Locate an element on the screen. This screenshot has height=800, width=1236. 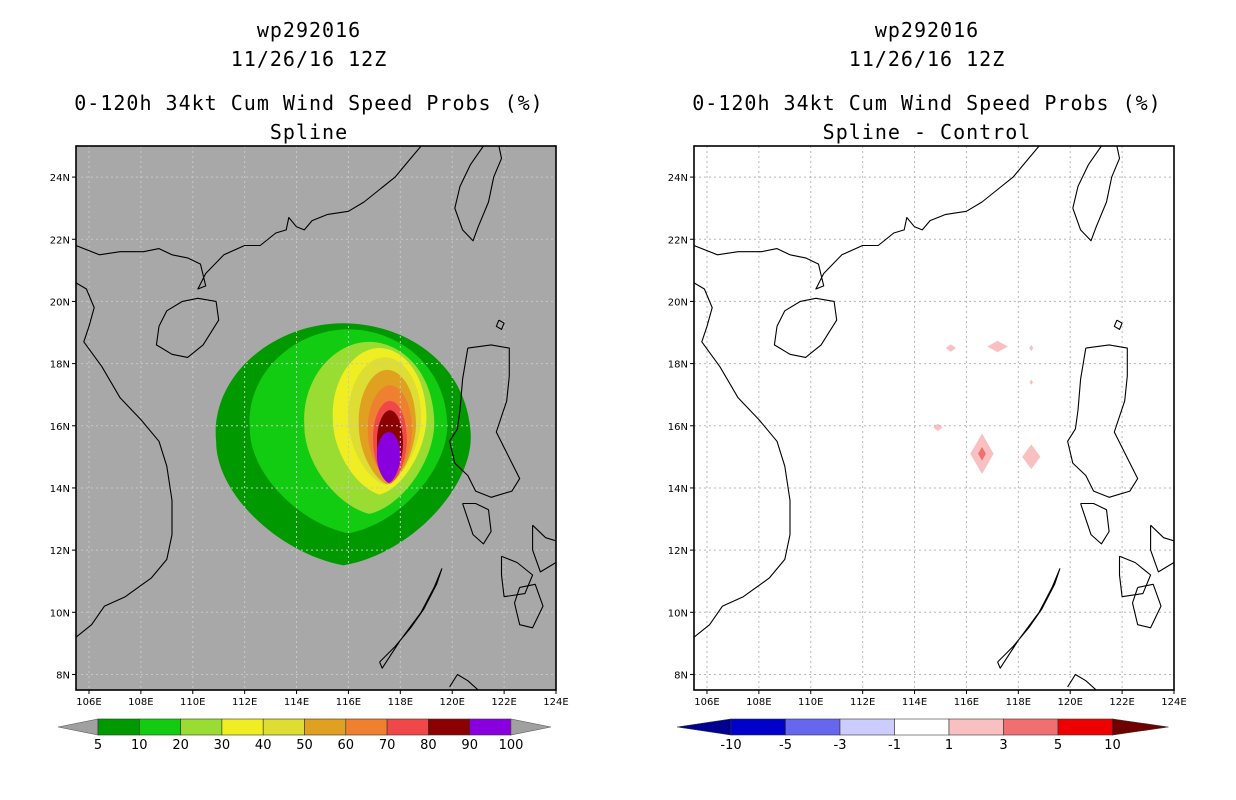
y-tick-label: 20N is located at coordinates (60, 302).